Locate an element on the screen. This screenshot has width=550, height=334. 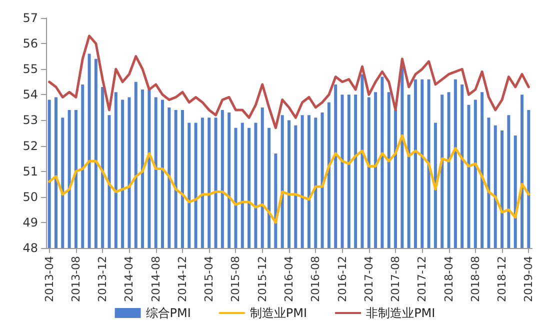
y-tick-label: 49 is located at coordinates (30, 222).